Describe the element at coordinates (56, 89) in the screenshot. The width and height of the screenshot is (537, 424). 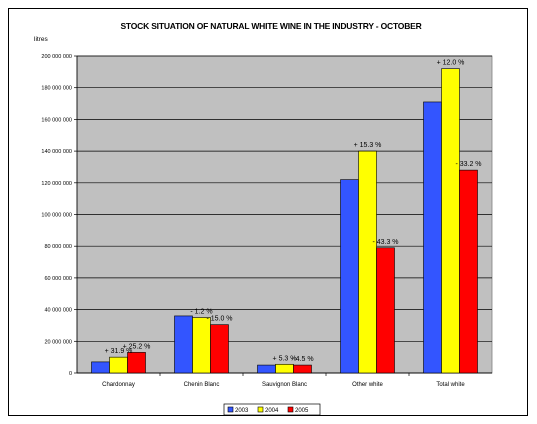
I see `y-tick-label: 180 000 000` at that location.